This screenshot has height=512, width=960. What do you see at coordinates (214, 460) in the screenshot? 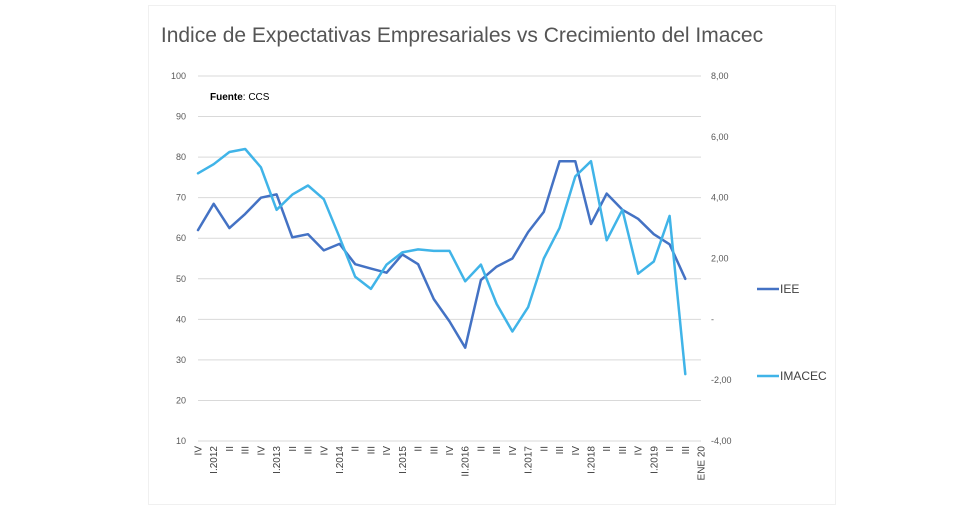
I see `x-tick-label: I.2012` at bounding box center [214, 460].